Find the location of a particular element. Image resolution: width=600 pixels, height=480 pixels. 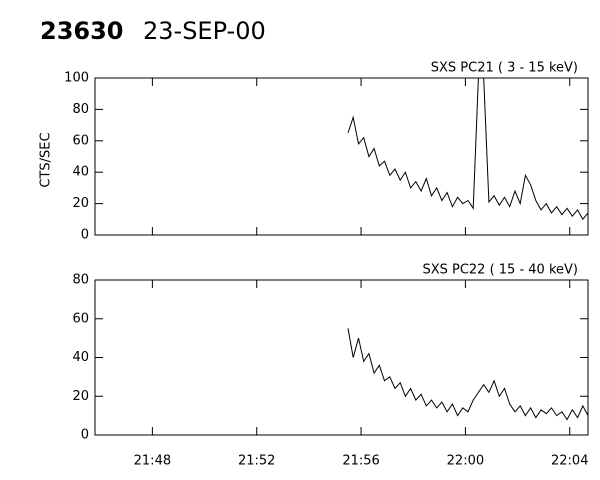

x-tick-label: 21:48 is located at coordinates (152, 461).